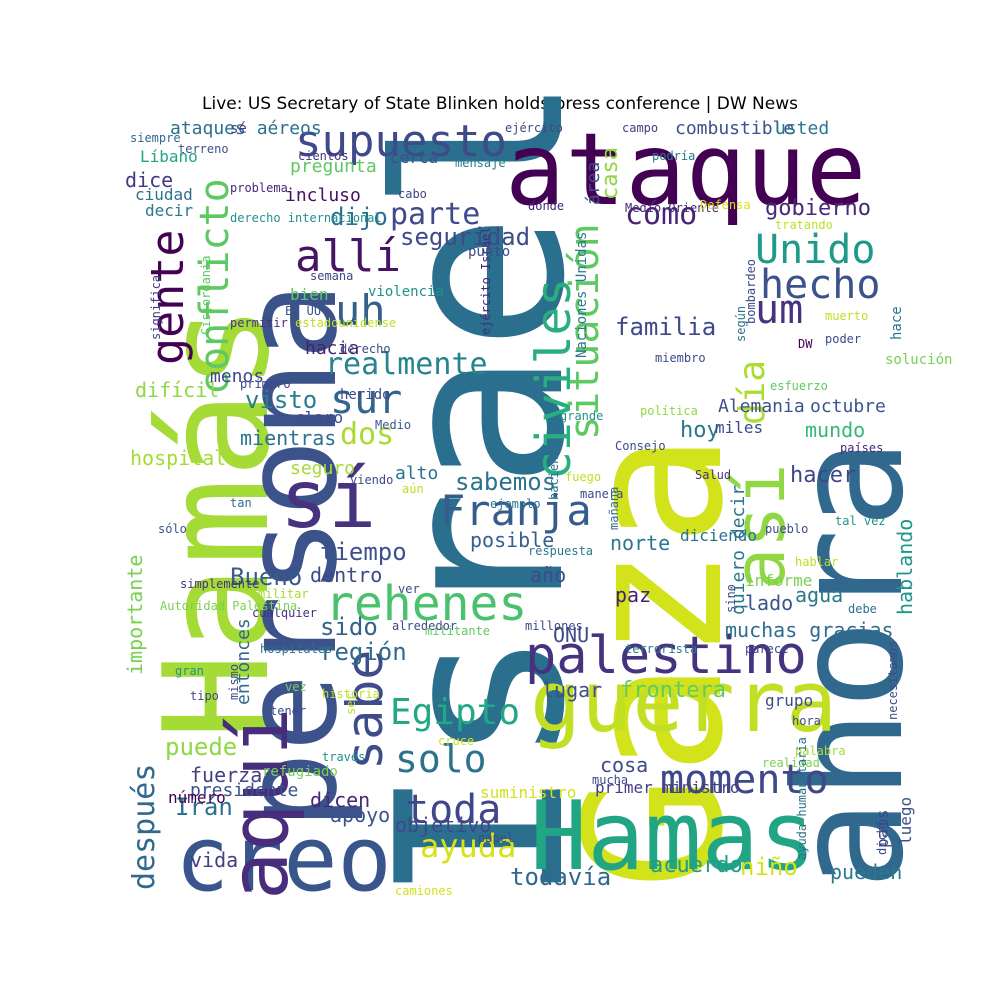 The height and width of the screenshot is (1000, 1000). Describe the element at coordinates (201, 747) in the screenshot. I see `word-puede: puede` at that location.